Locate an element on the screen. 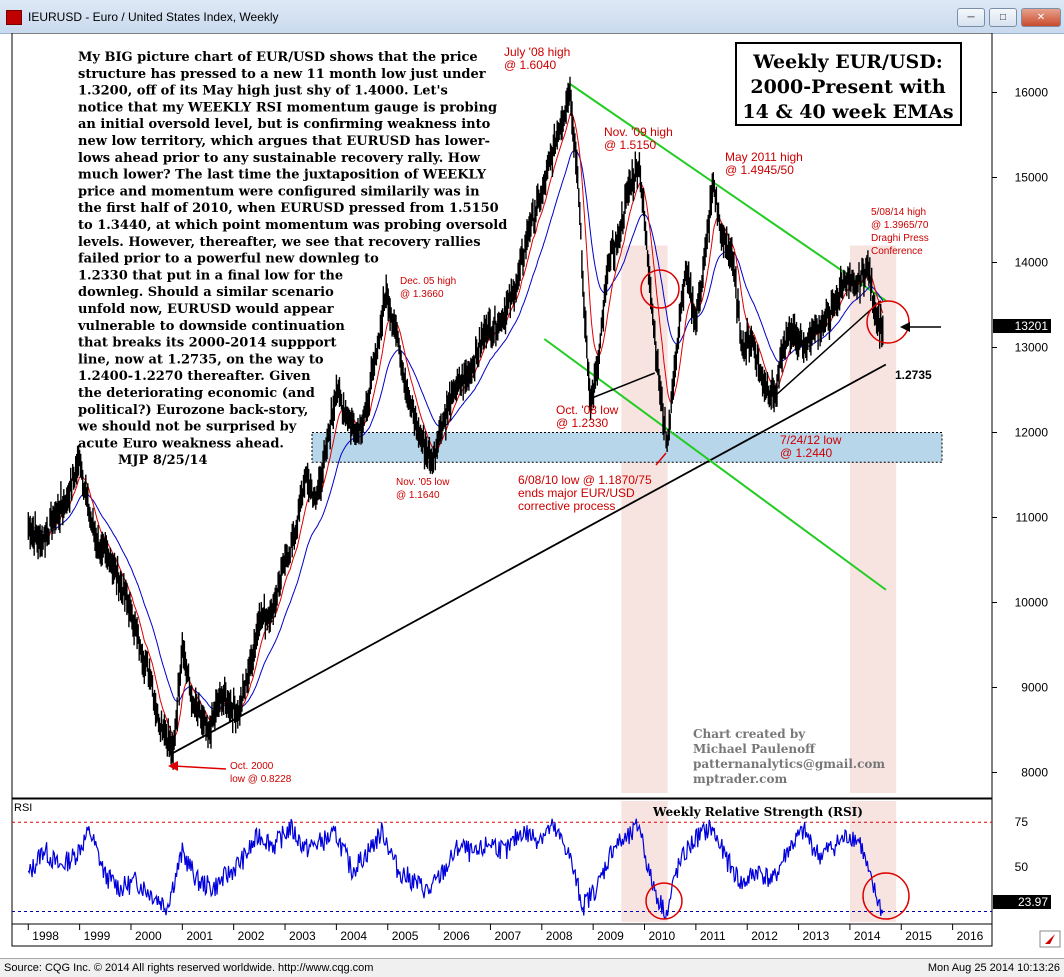  chart-title-line1: Weekly EUR/USD: is located at coordinates (847, 62).